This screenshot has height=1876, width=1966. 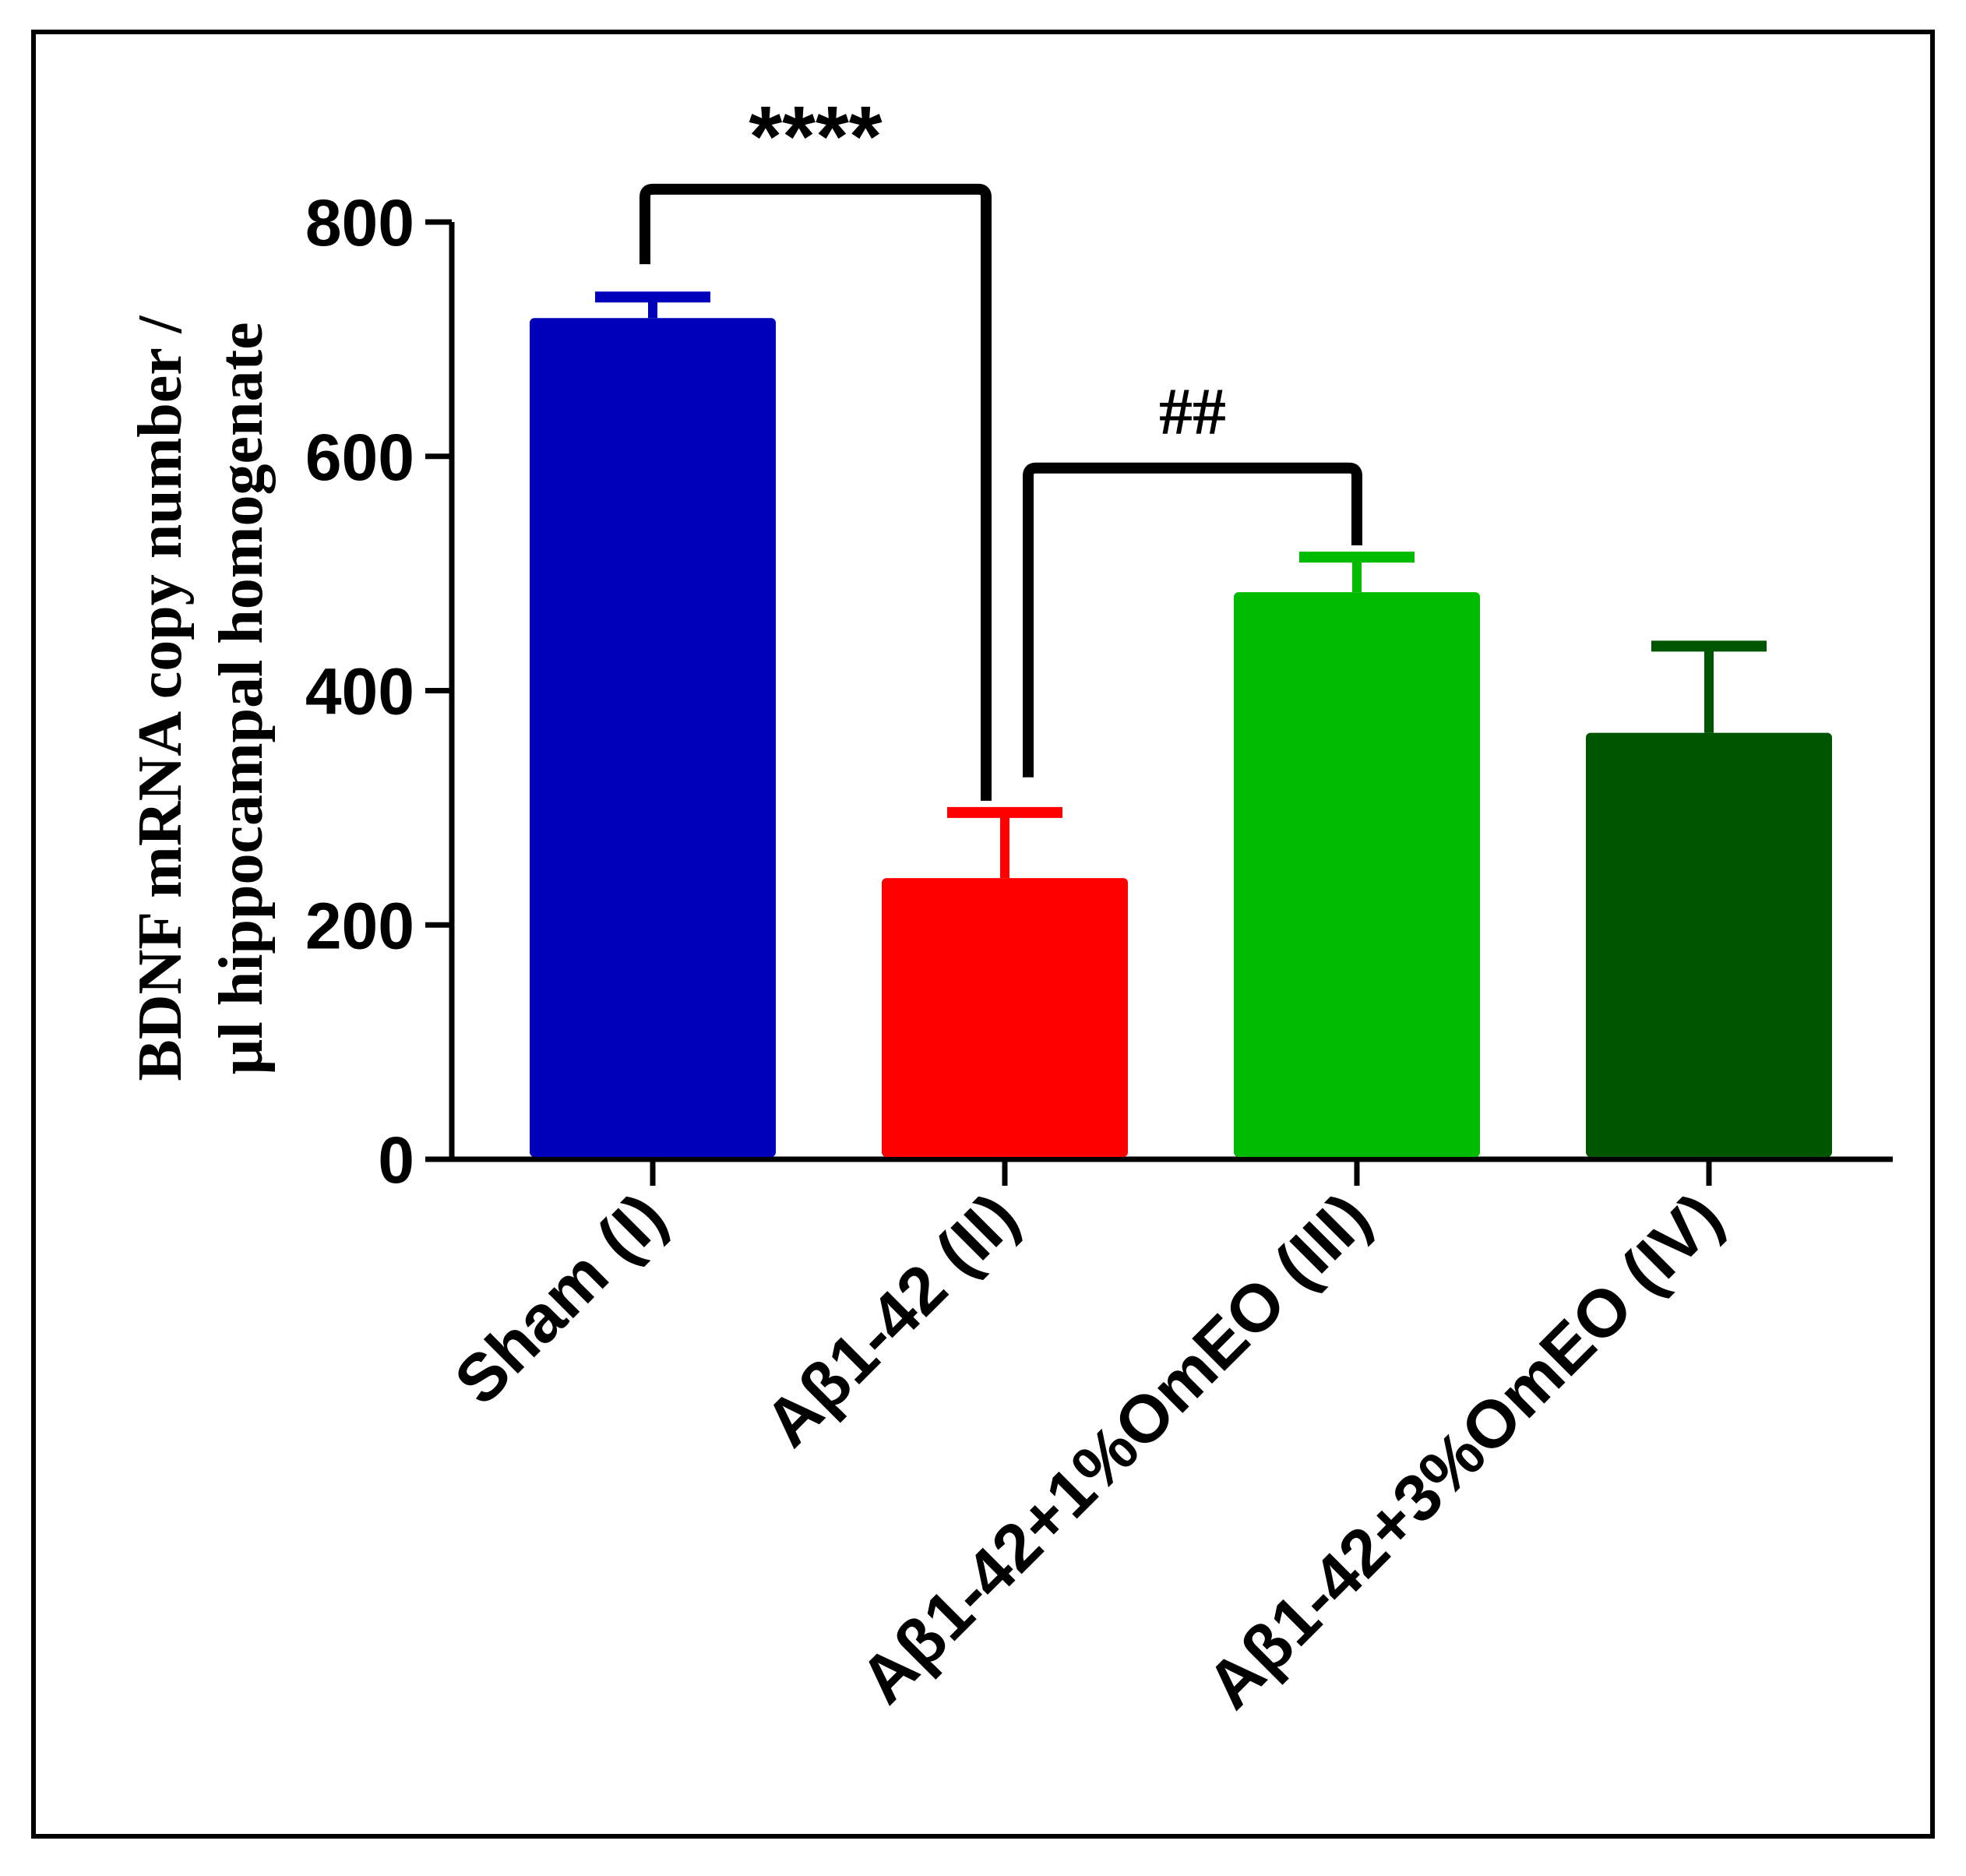 I want to click on y-tick-label: 0, so click(x=396, y=1160).